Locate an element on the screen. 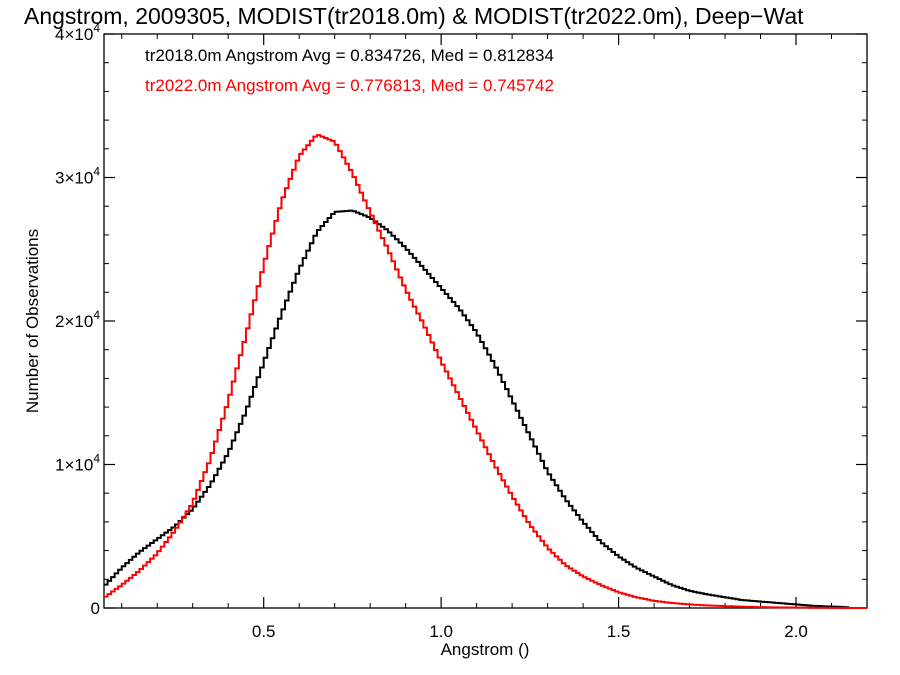 This screenshot has height=675, width=900. y-tick-mantissa: 2×10 is located at coordinates (74, 321).